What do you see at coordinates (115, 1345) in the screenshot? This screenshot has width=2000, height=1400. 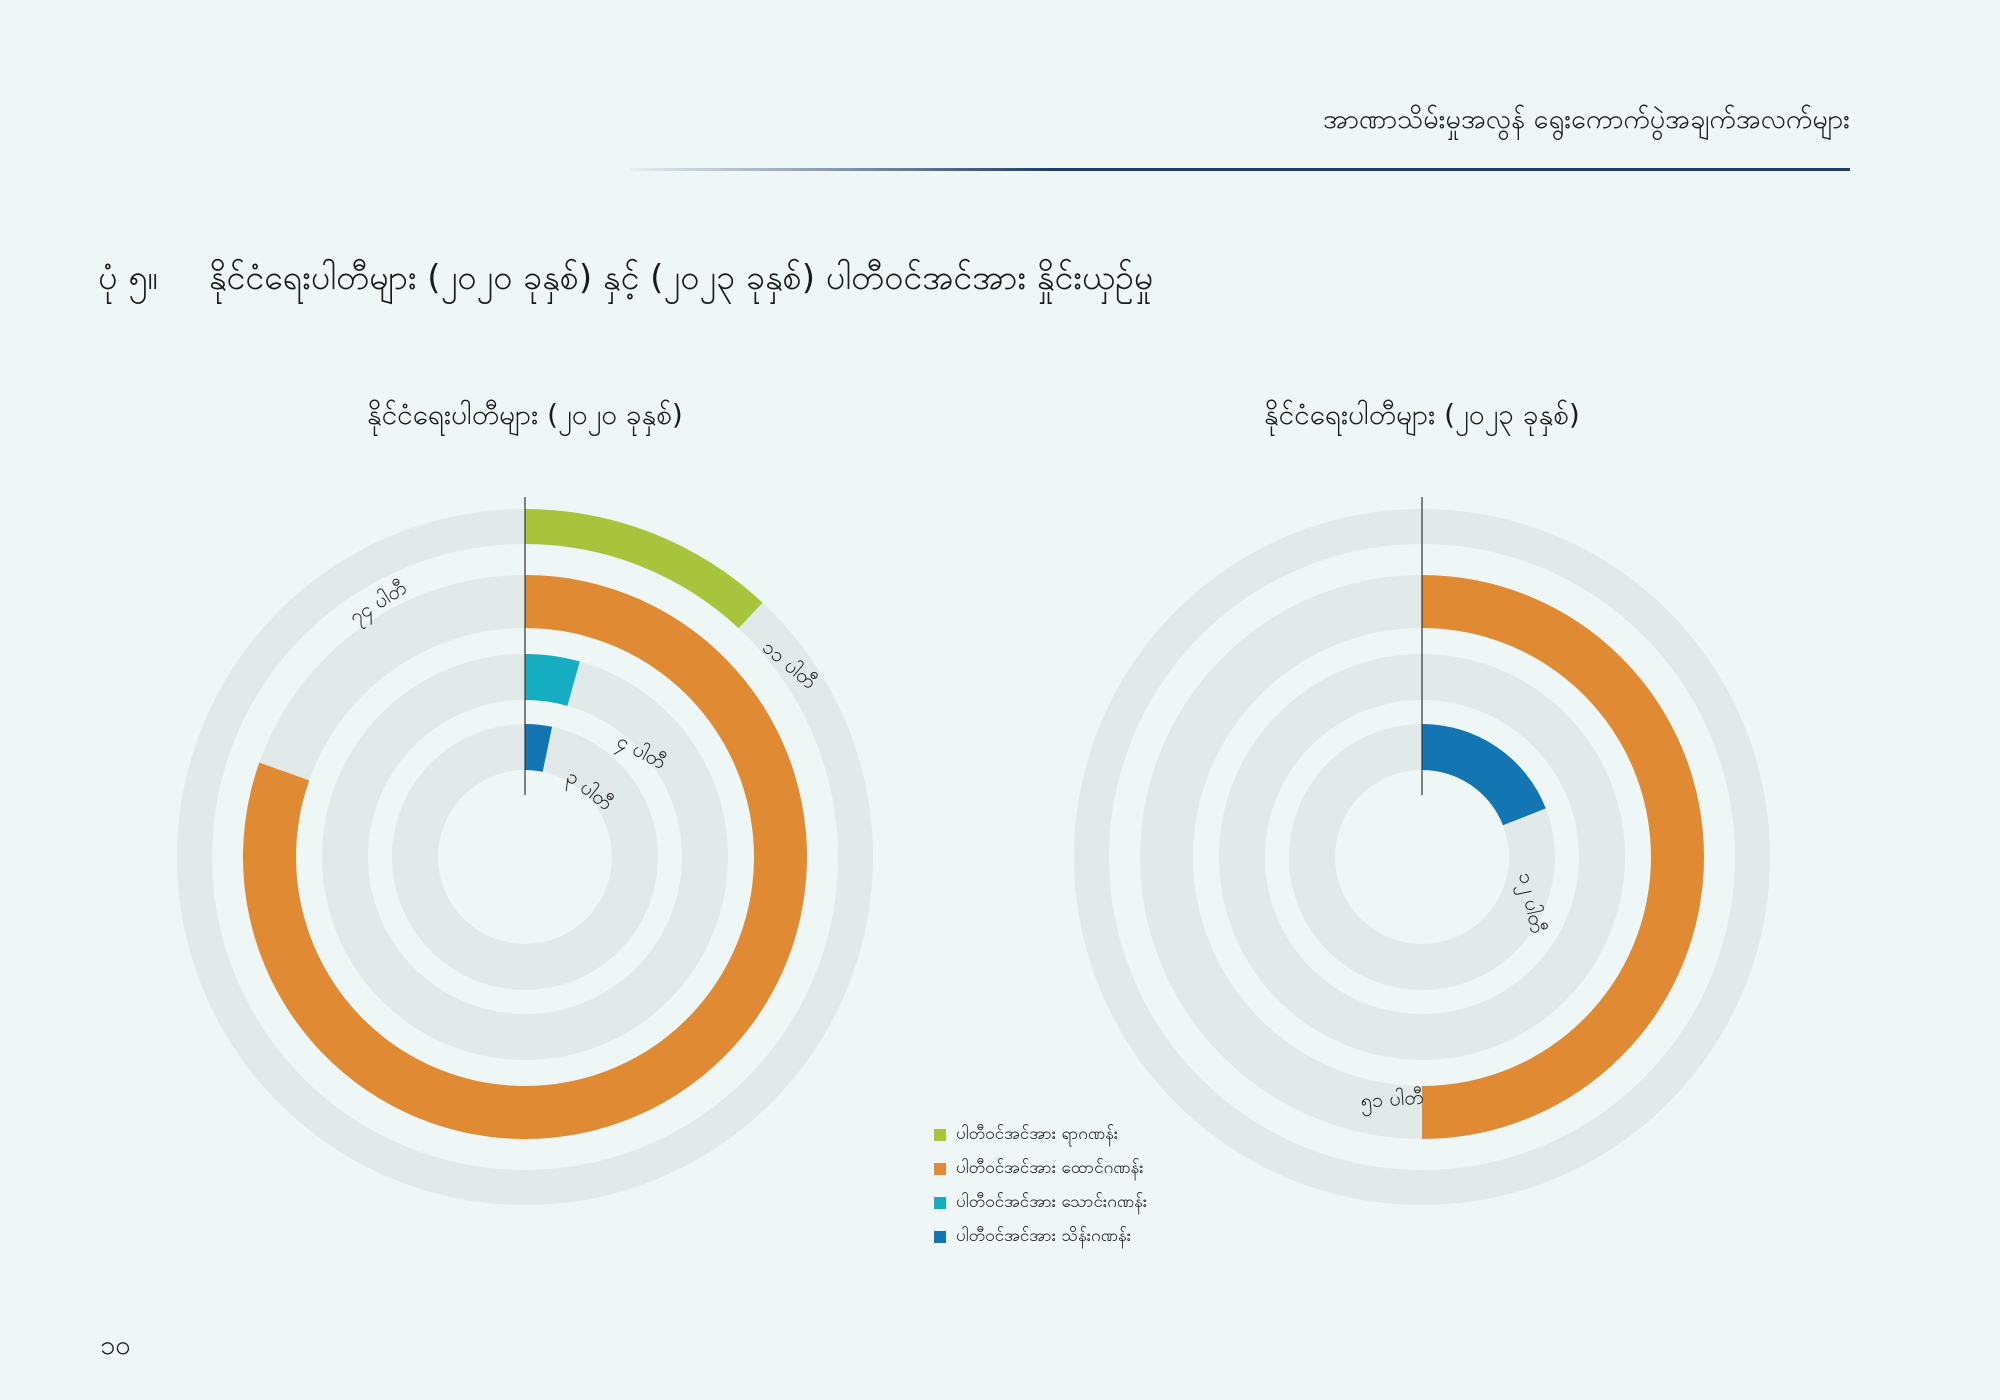 I see `page-number: ၁၀` at bounding box center [115, 1345].